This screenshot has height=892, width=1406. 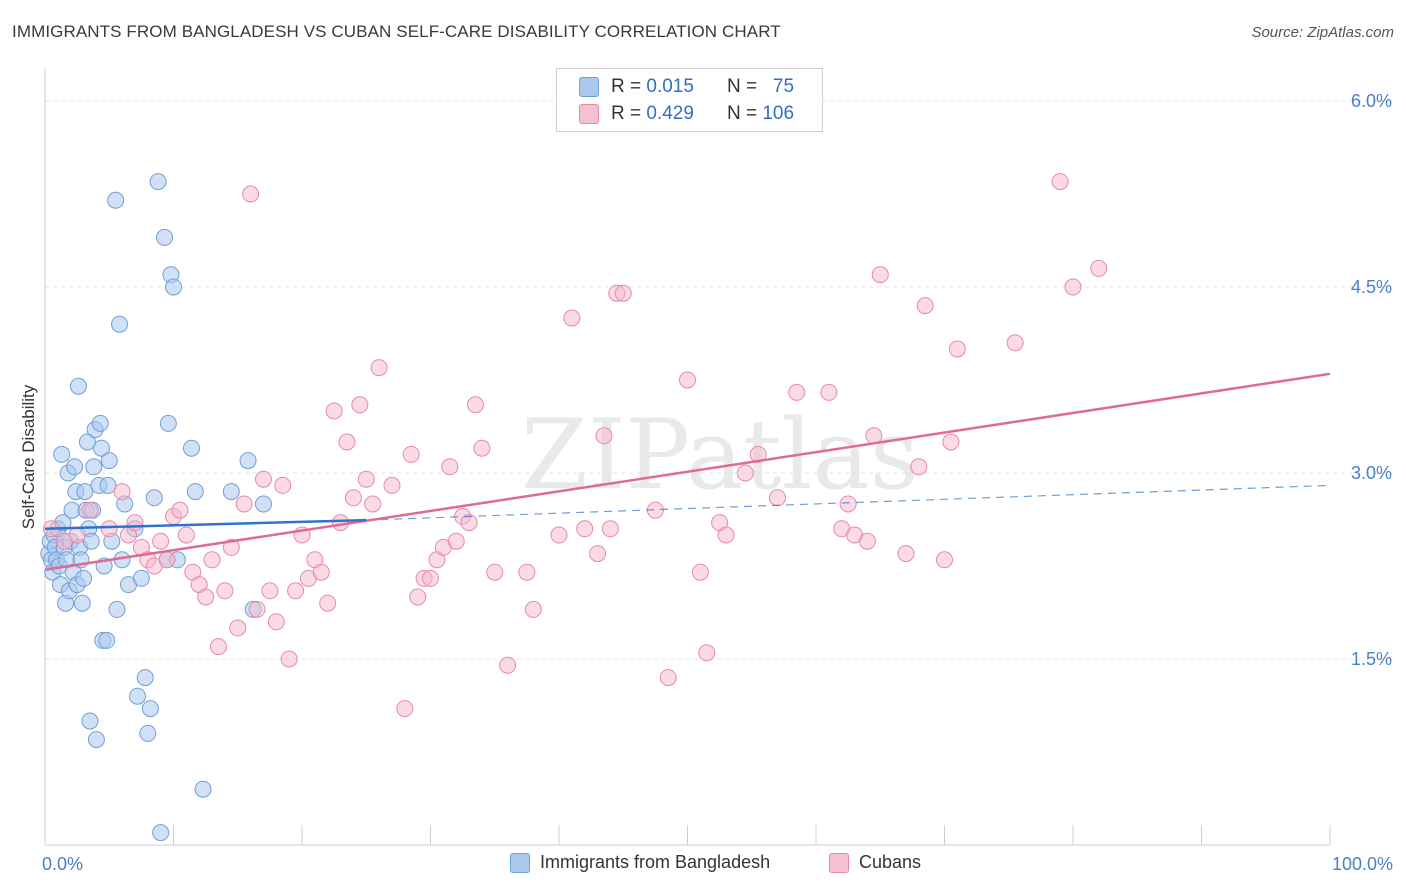 I want to click on trend-line-bangladesh, so click(x=205, y=524).